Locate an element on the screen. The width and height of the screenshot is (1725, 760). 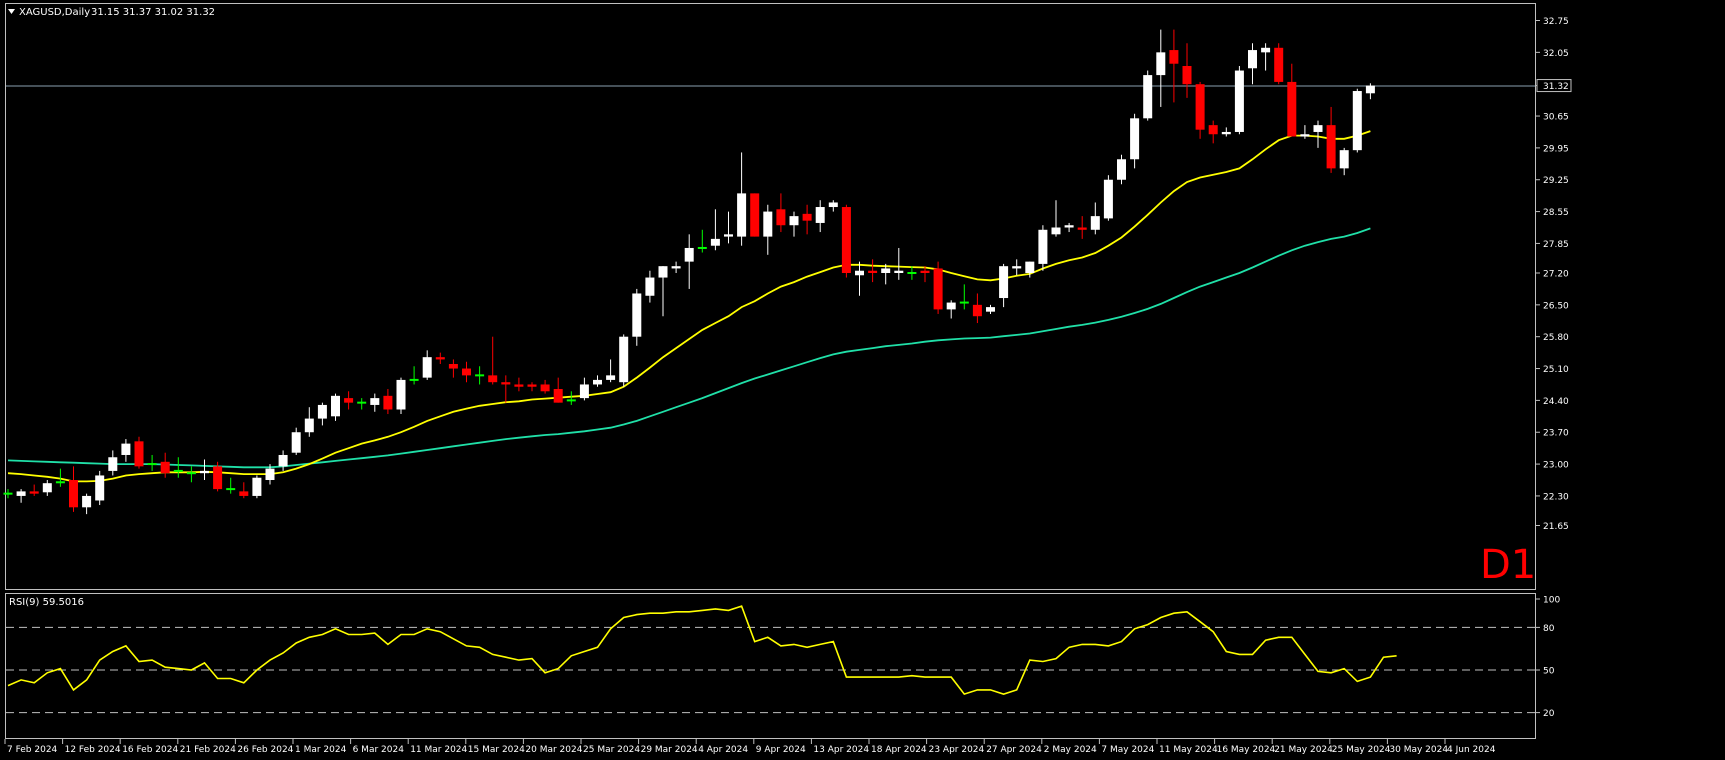
price-tick-label: 27.85 is located at coordinates (1556, 245).